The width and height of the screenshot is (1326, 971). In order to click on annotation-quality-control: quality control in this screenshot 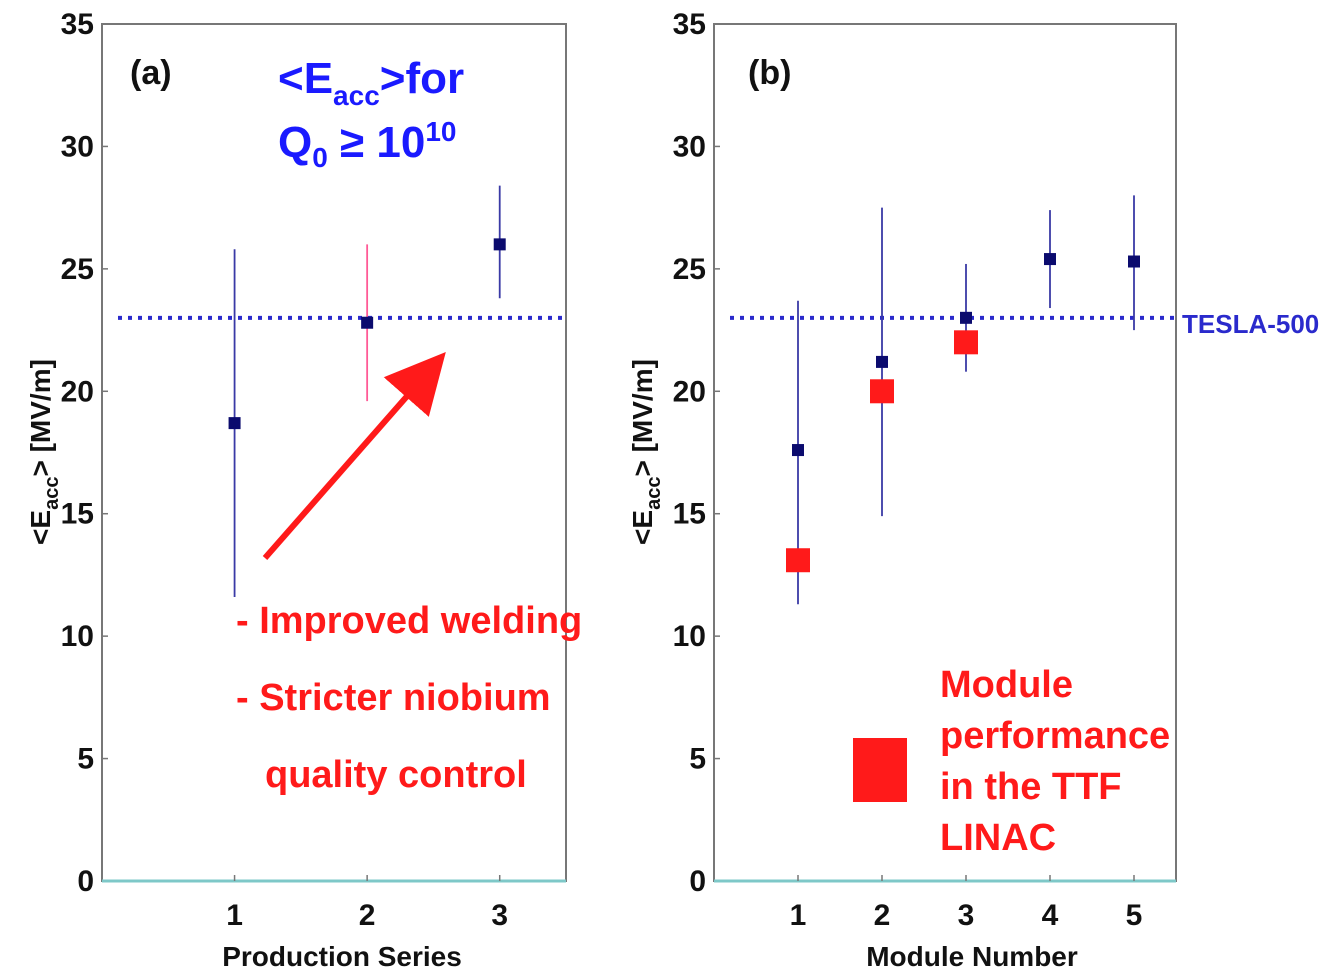, I will do `click(396, 775)`.